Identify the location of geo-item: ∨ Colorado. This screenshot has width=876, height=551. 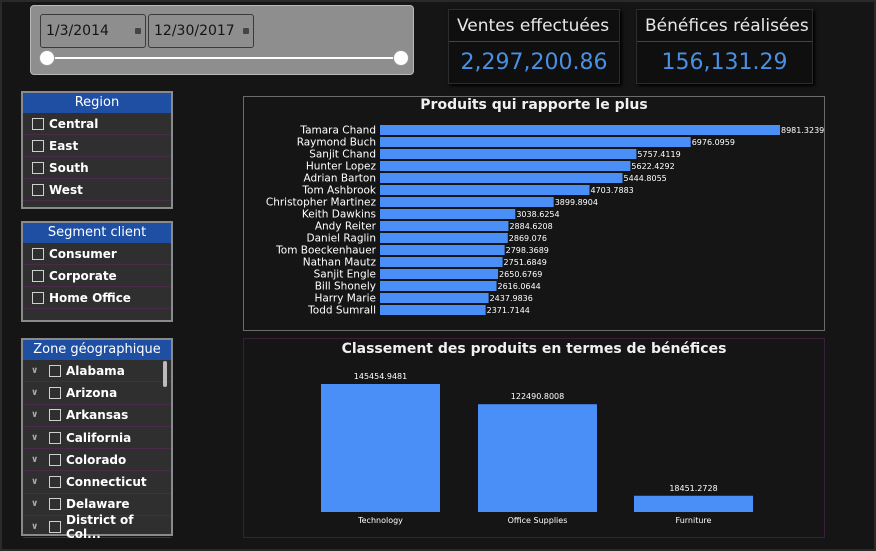
(97, 460).